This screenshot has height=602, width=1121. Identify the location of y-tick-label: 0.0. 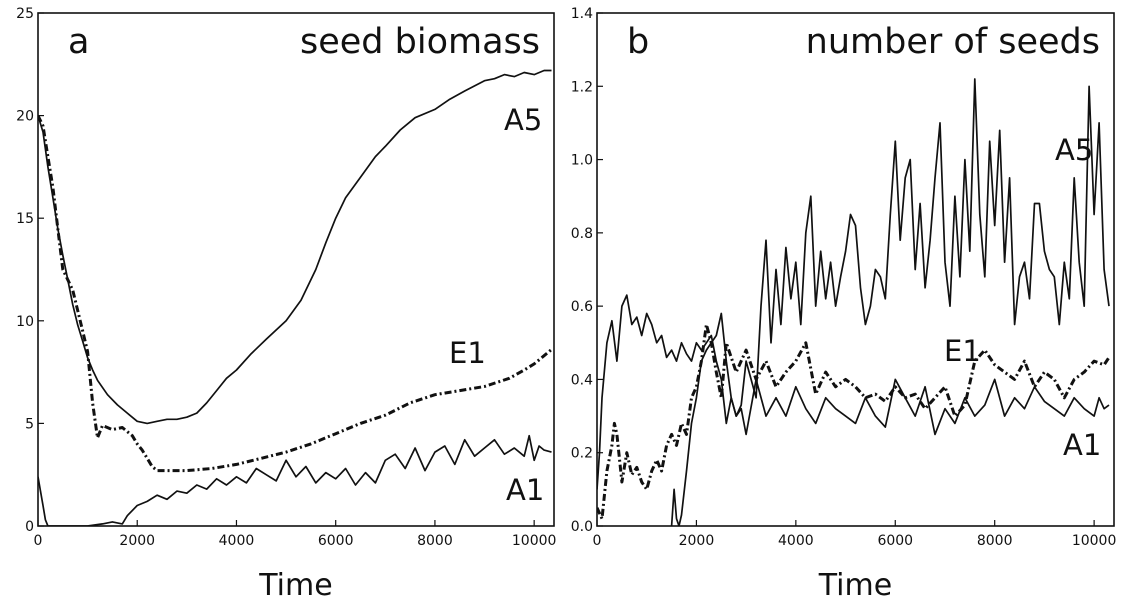
(582, 527).